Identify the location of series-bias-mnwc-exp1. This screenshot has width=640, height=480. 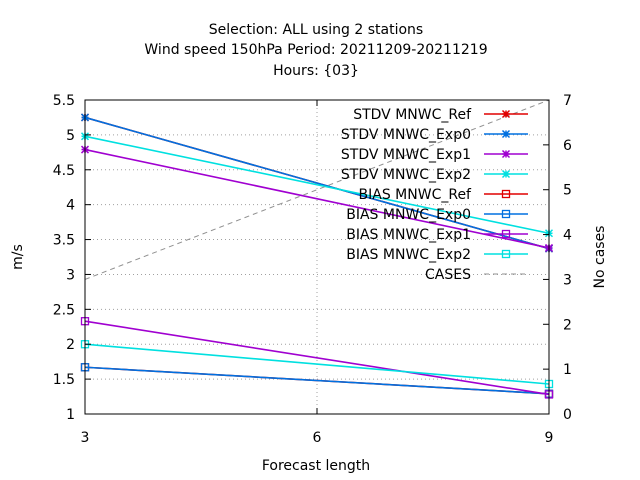
(317, 358).